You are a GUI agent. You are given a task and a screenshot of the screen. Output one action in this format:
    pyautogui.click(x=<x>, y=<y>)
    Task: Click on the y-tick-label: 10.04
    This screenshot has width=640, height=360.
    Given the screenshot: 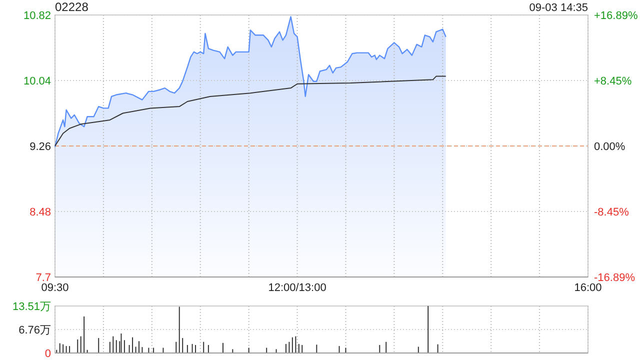 What is the action you would take?
    pyautogui.click(x=37, y=81)
    